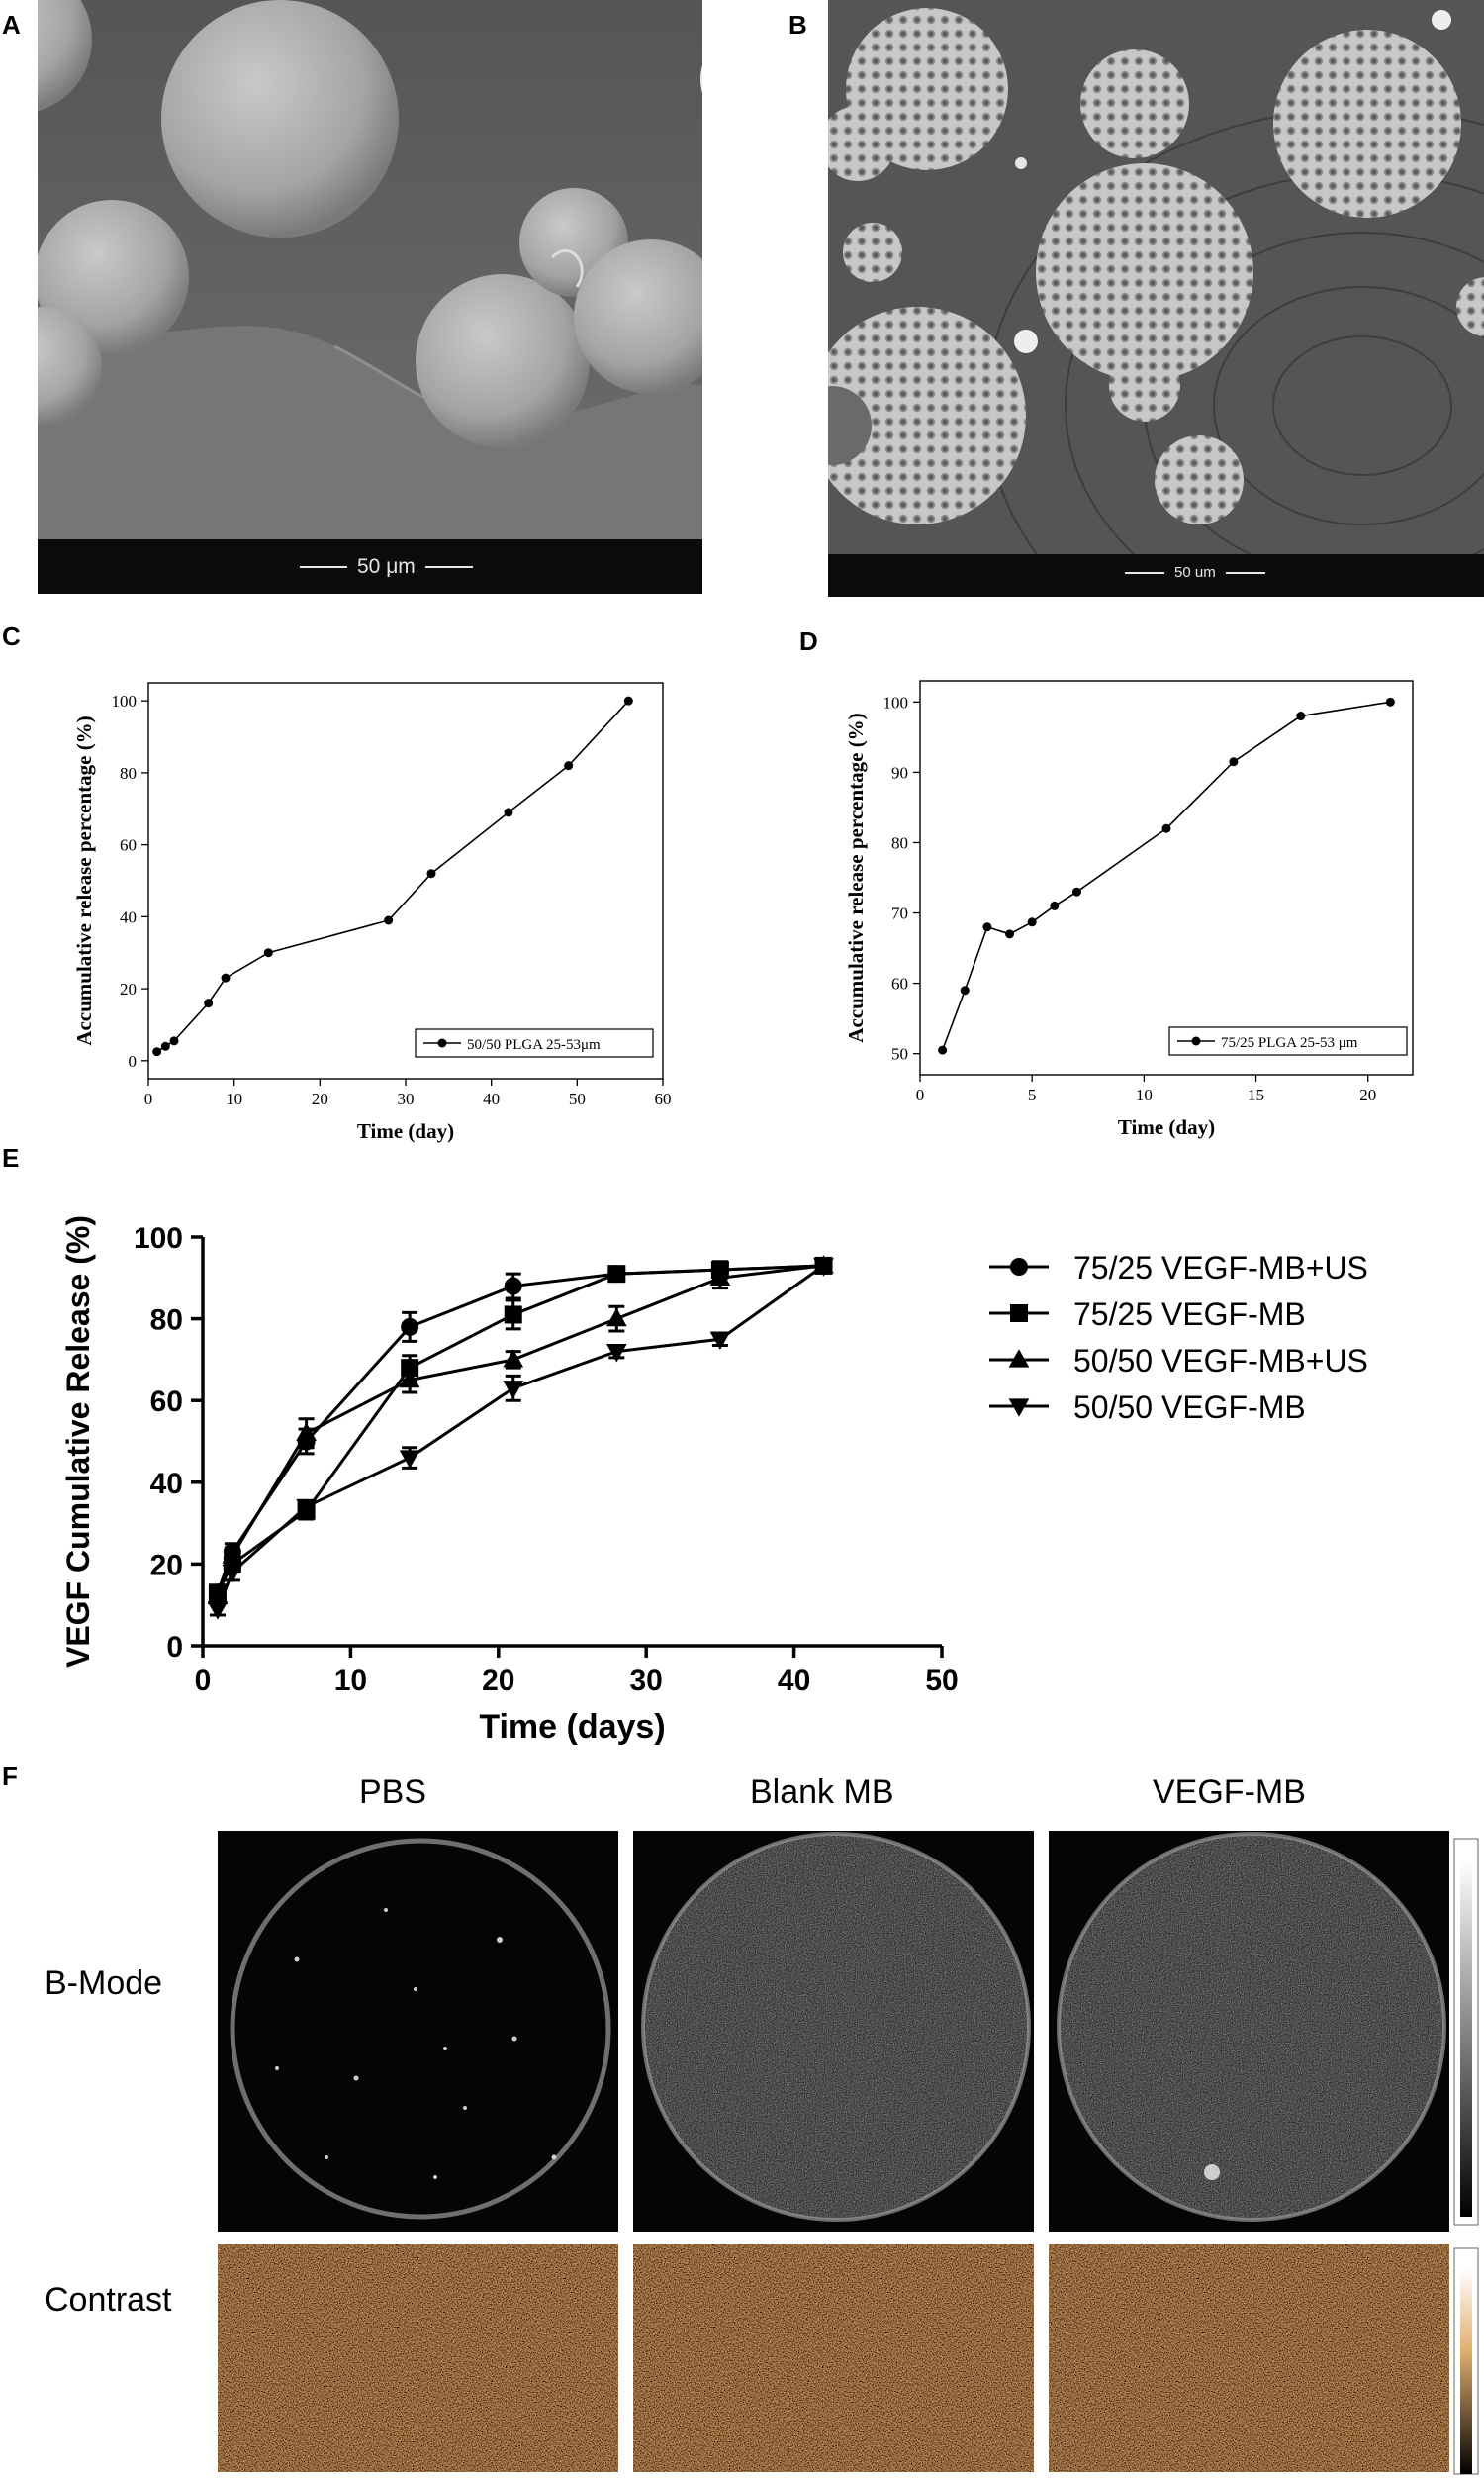 This screenshot has width=1484, height=2478. What do you see at coordinates (392, 877) in the screenshot?
I see `c-series-line` at bounding box center [392, 877].